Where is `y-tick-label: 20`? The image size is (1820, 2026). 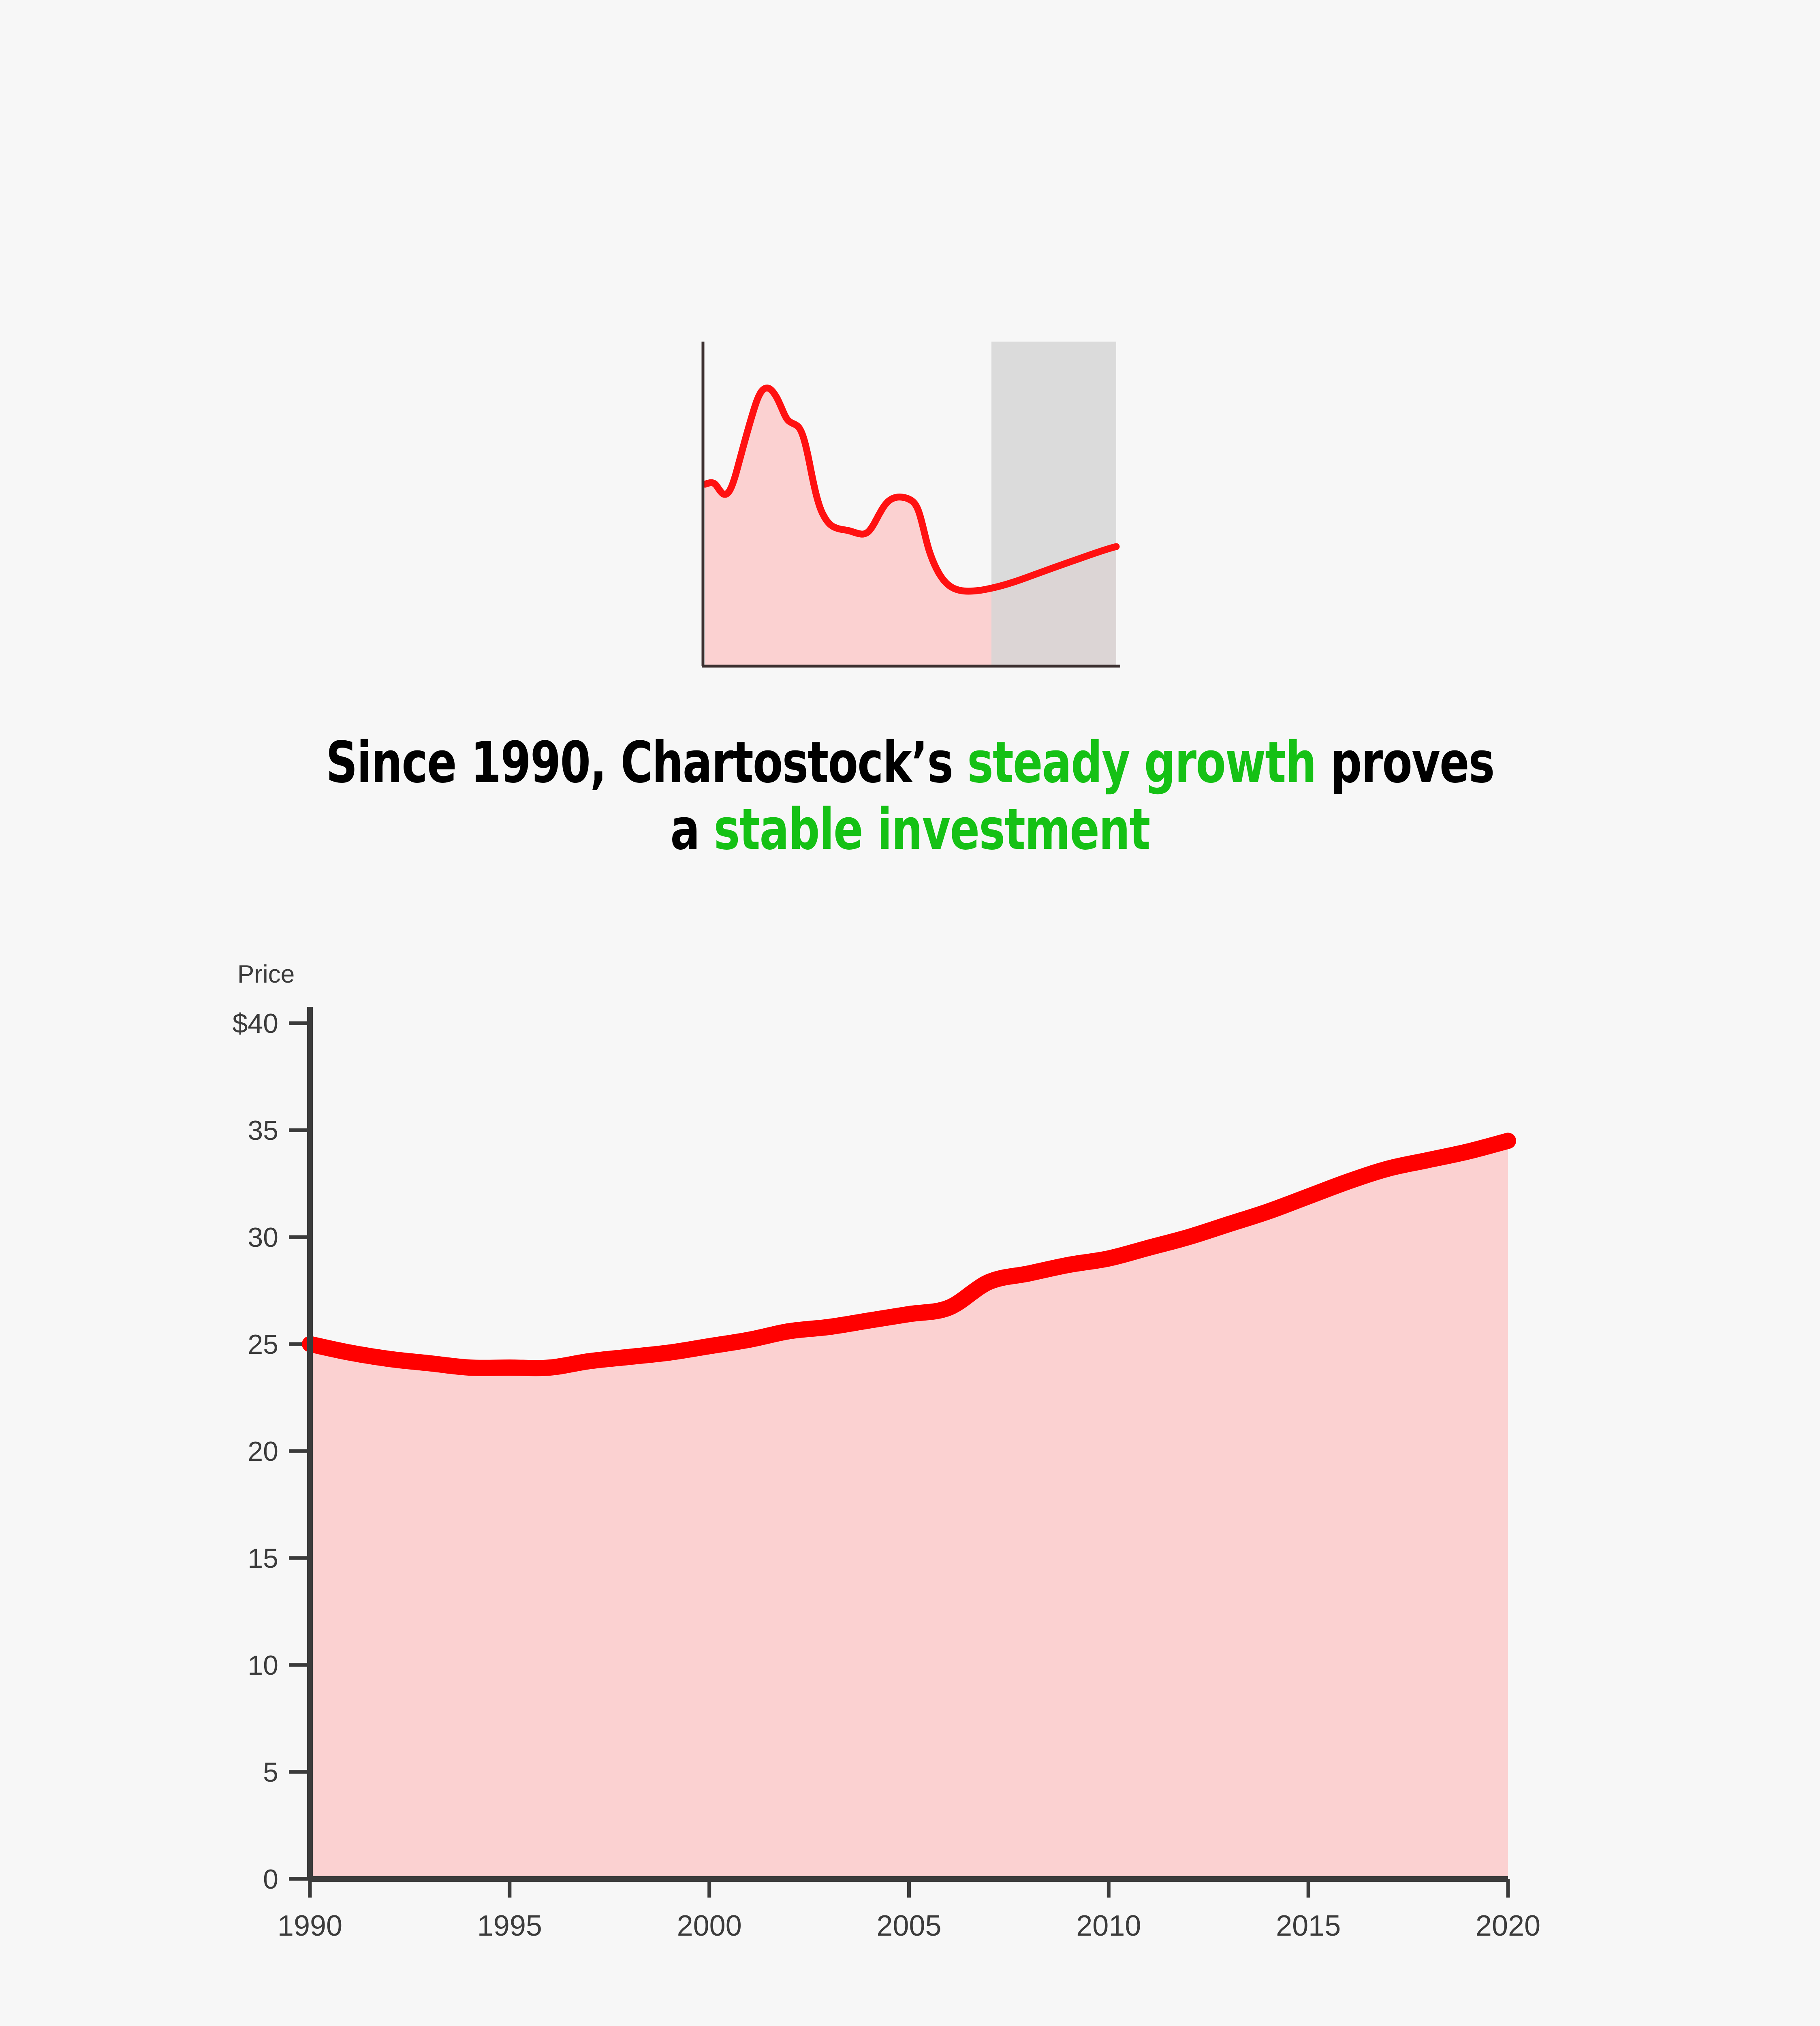 y-tick-label: 20 is located at coordinates (263, 1451).